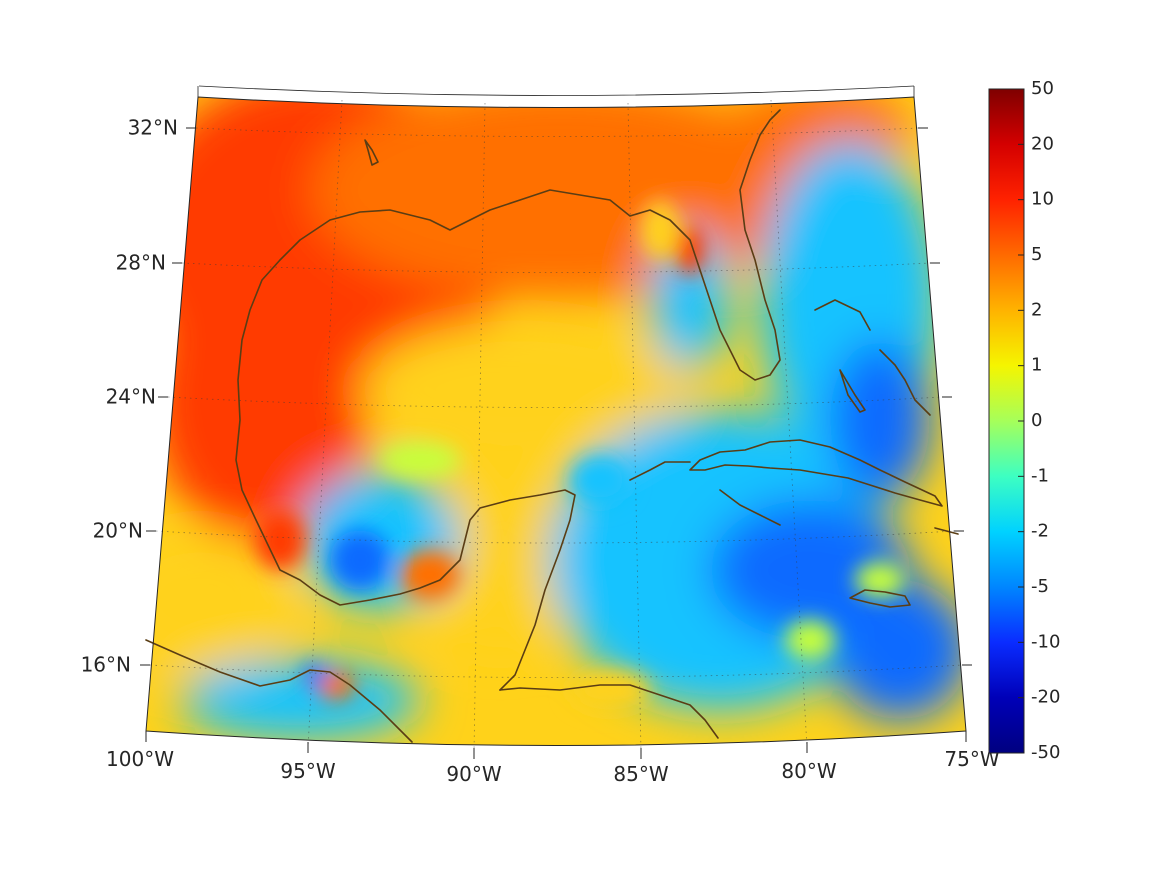 This screenshot has width=1167, height=879. What do you see at coordinates (842, 315) in the screenshot?
I see `coastline-bahamas-abaco` at bounding box center [842, 315].